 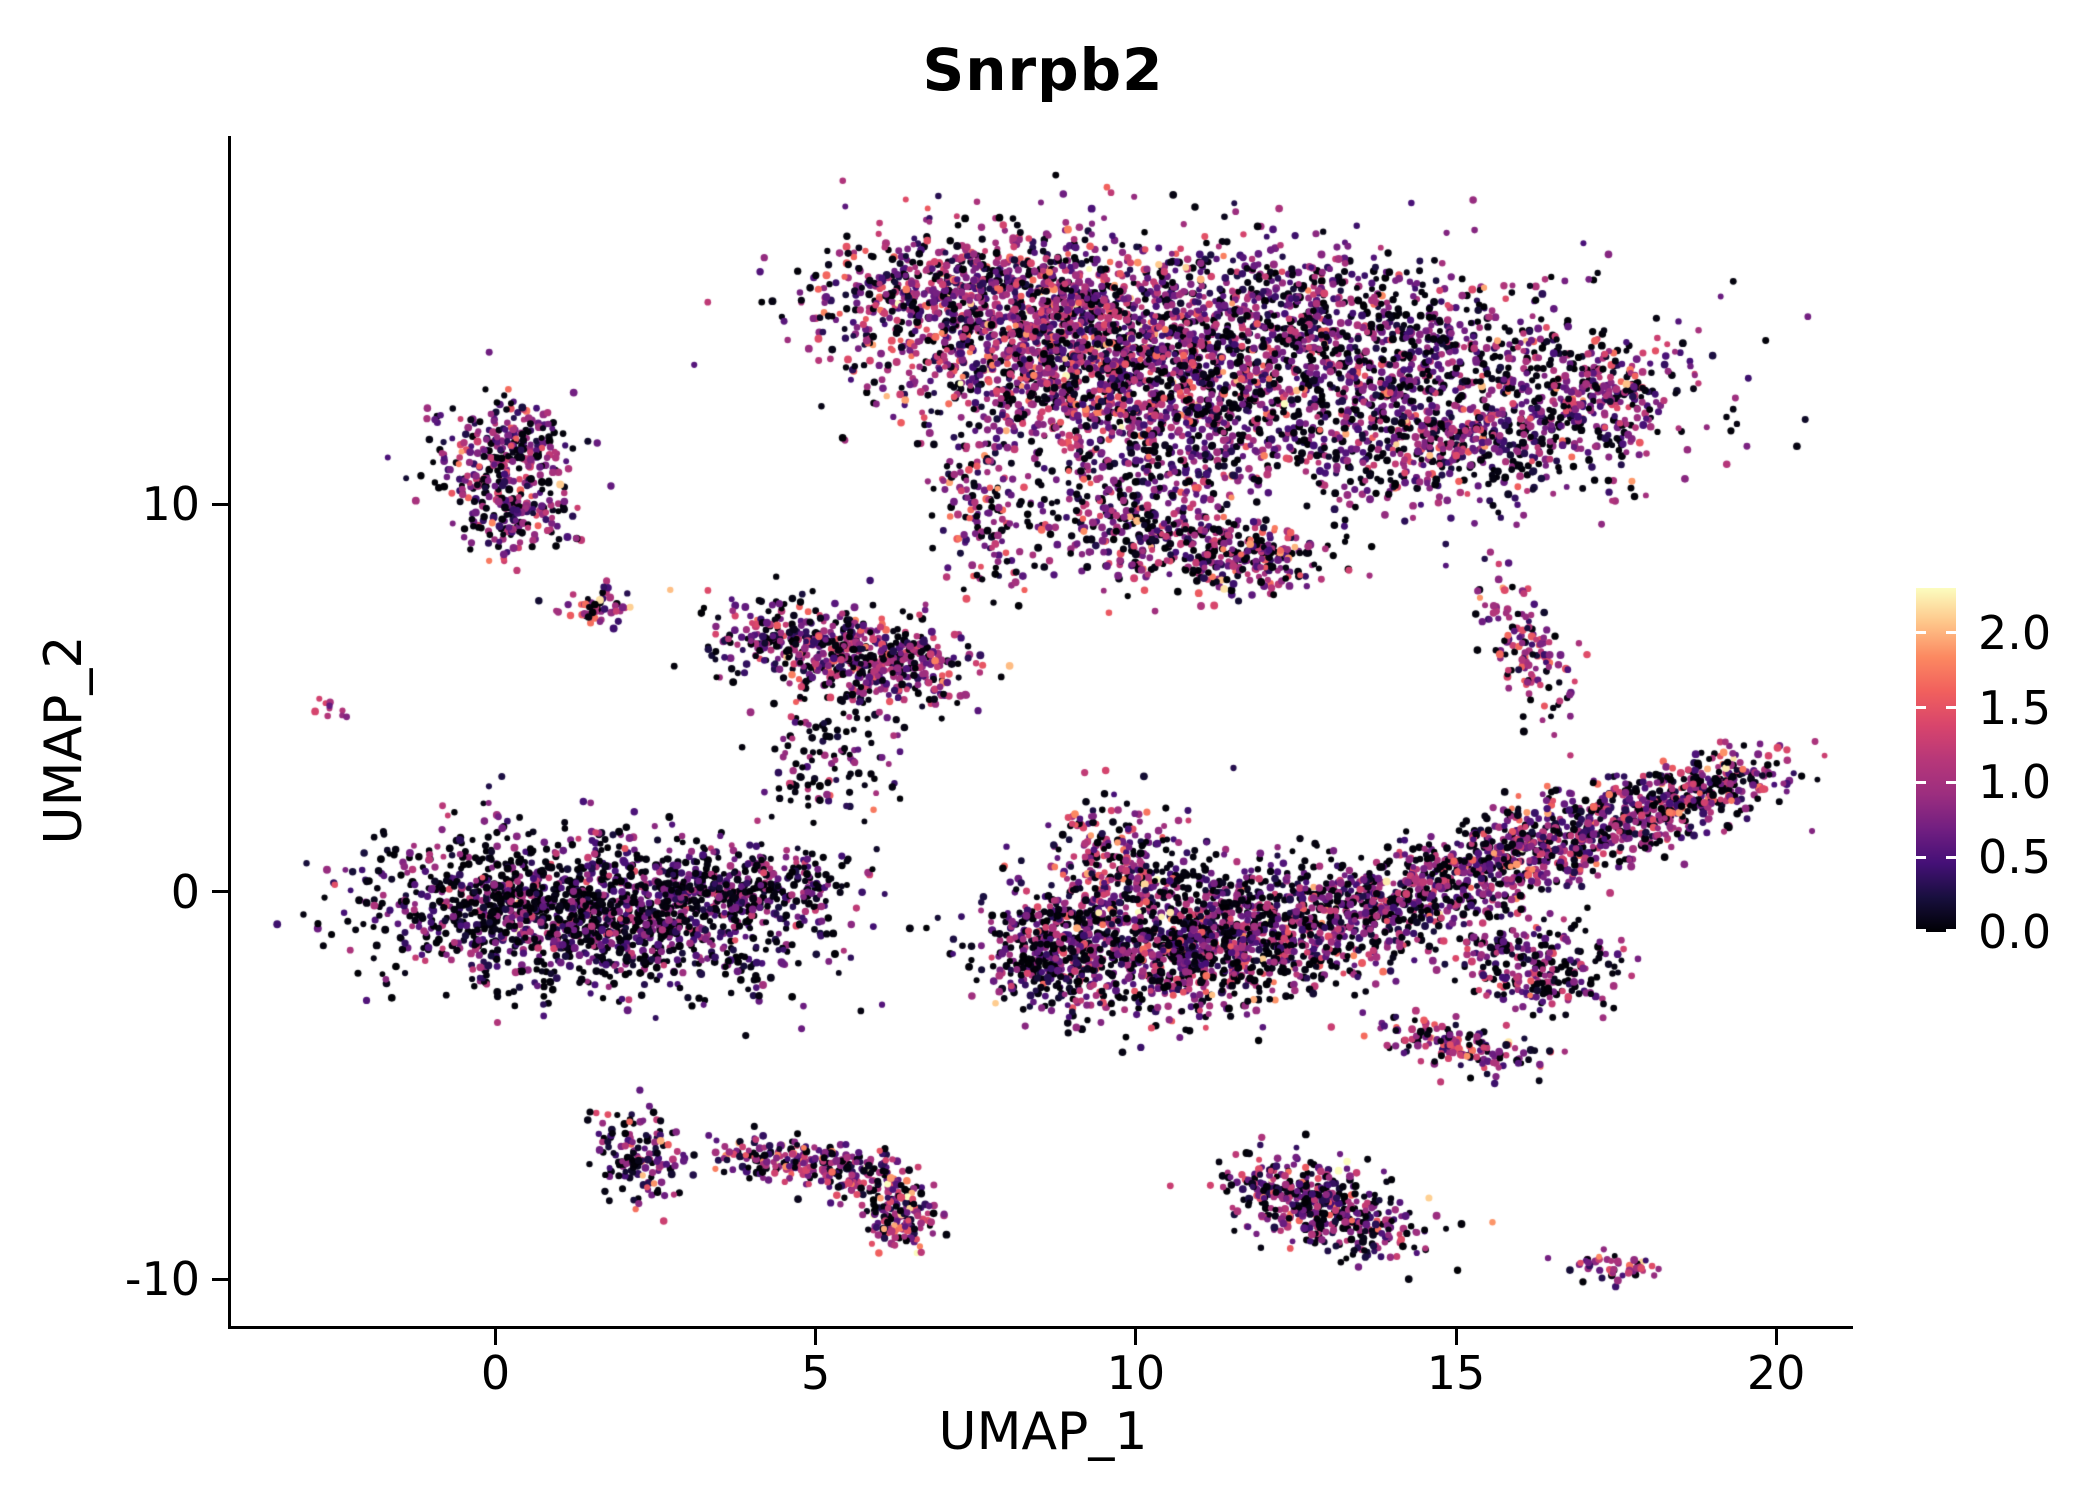 I want to click on y-tick-label: -10, so click(x=162, y=1279).